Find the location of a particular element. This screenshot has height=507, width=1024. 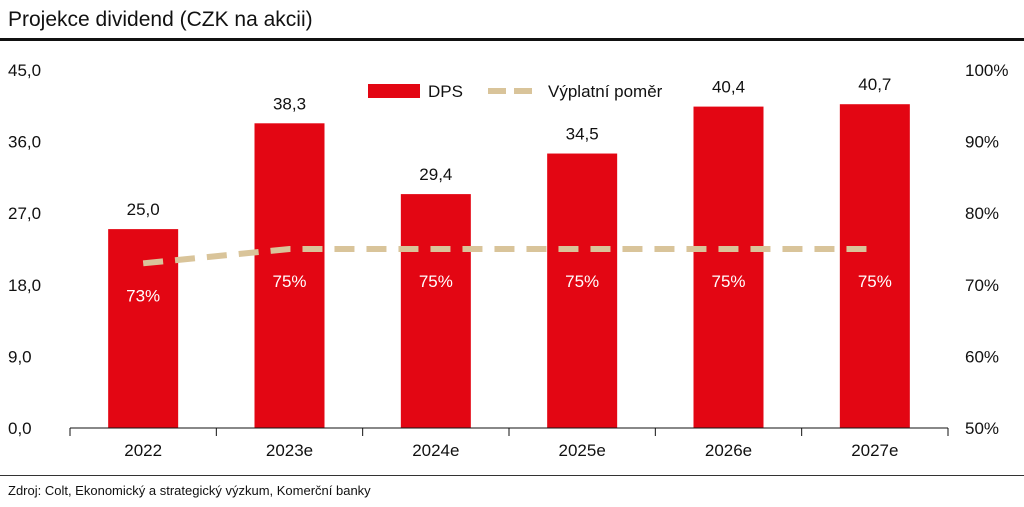

legend: DPS Výplatní poměr is located at coordinates (515, 91).